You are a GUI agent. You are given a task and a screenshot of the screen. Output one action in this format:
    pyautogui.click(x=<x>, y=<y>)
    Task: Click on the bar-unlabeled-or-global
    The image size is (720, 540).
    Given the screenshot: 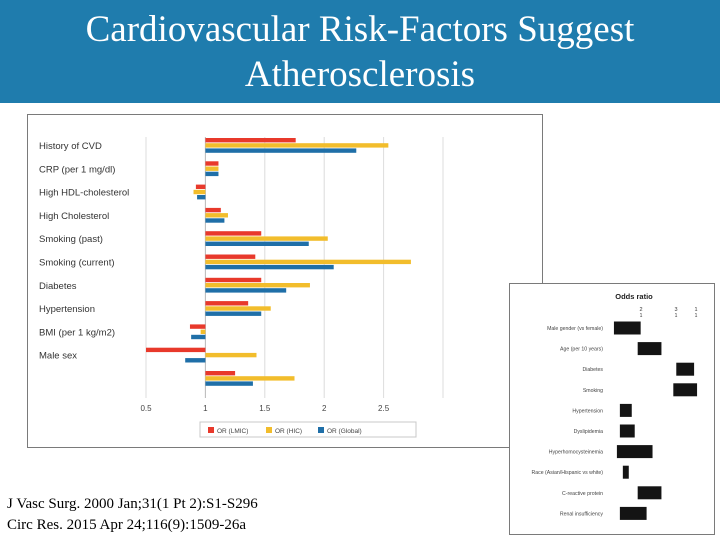 What is the action you would take?
    pyautogui.click(x=229, y=383)
    